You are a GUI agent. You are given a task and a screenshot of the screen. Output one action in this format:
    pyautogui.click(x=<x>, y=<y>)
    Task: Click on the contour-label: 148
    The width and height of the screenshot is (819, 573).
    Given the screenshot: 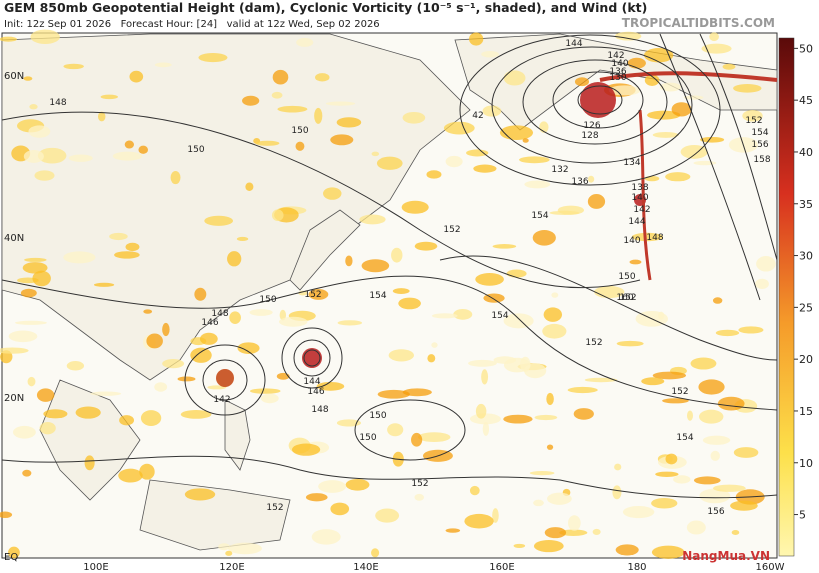 What is the action you would take?
    pyautogui.click(x=219, y=314)
    